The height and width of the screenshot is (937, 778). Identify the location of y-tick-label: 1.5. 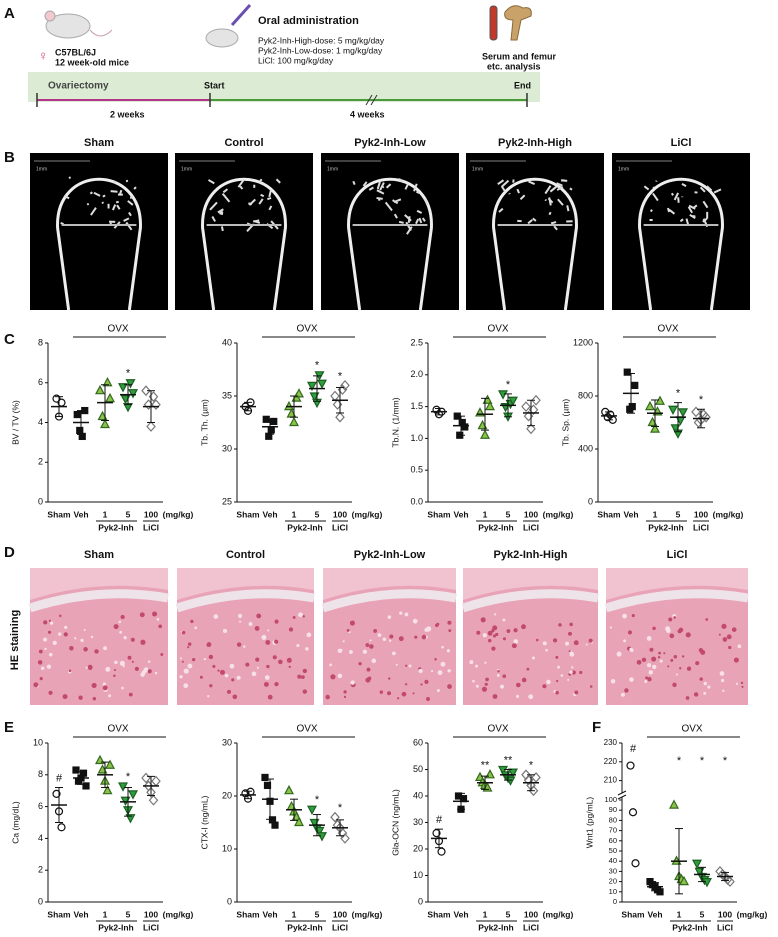
(416, 406).